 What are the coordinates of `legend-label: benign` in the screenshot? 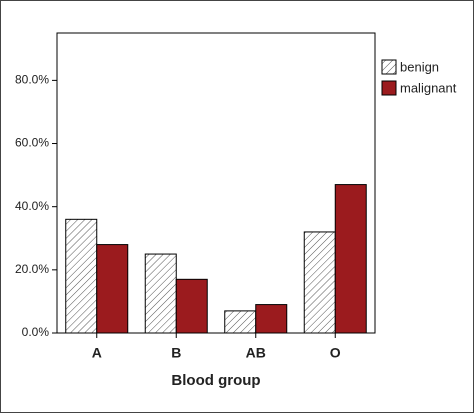 It's located at (419, 66).